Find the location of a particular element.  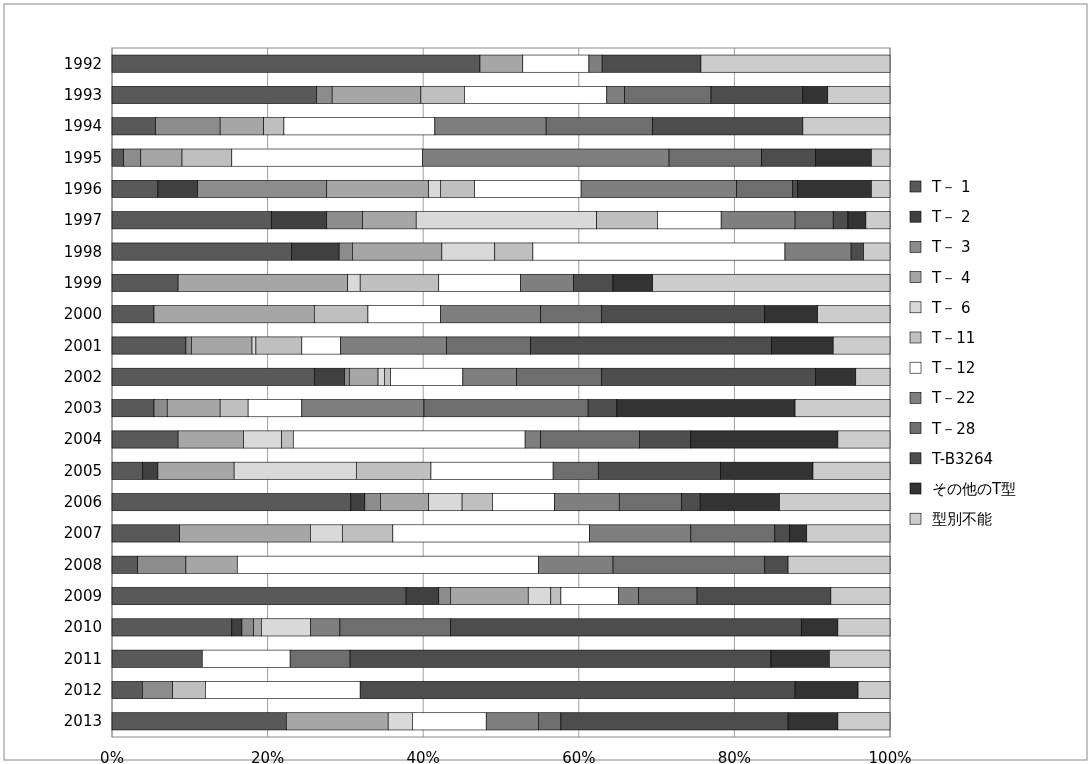

legend-label: T－ 2 is located at coordinates (951, 217).